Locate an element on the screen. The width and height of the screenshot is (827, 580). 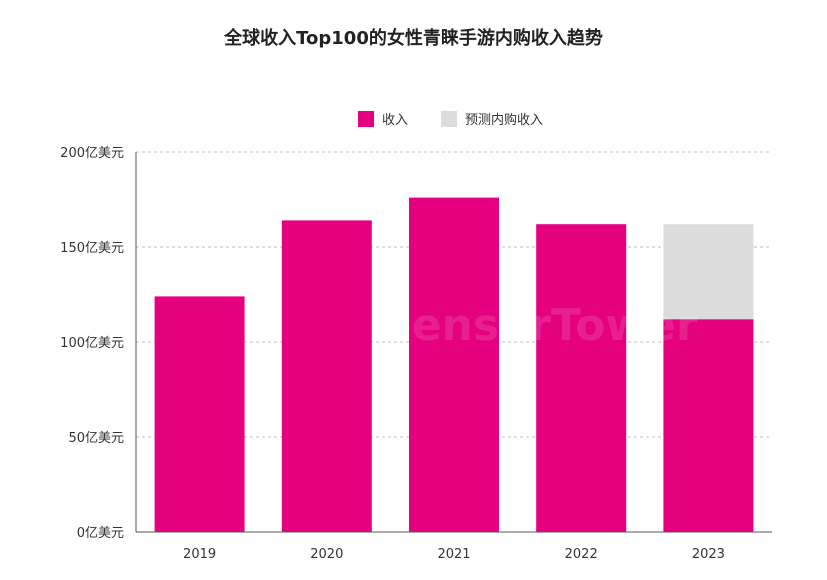
watermark-logo: SensorTower is located at coordinates (539, 325).